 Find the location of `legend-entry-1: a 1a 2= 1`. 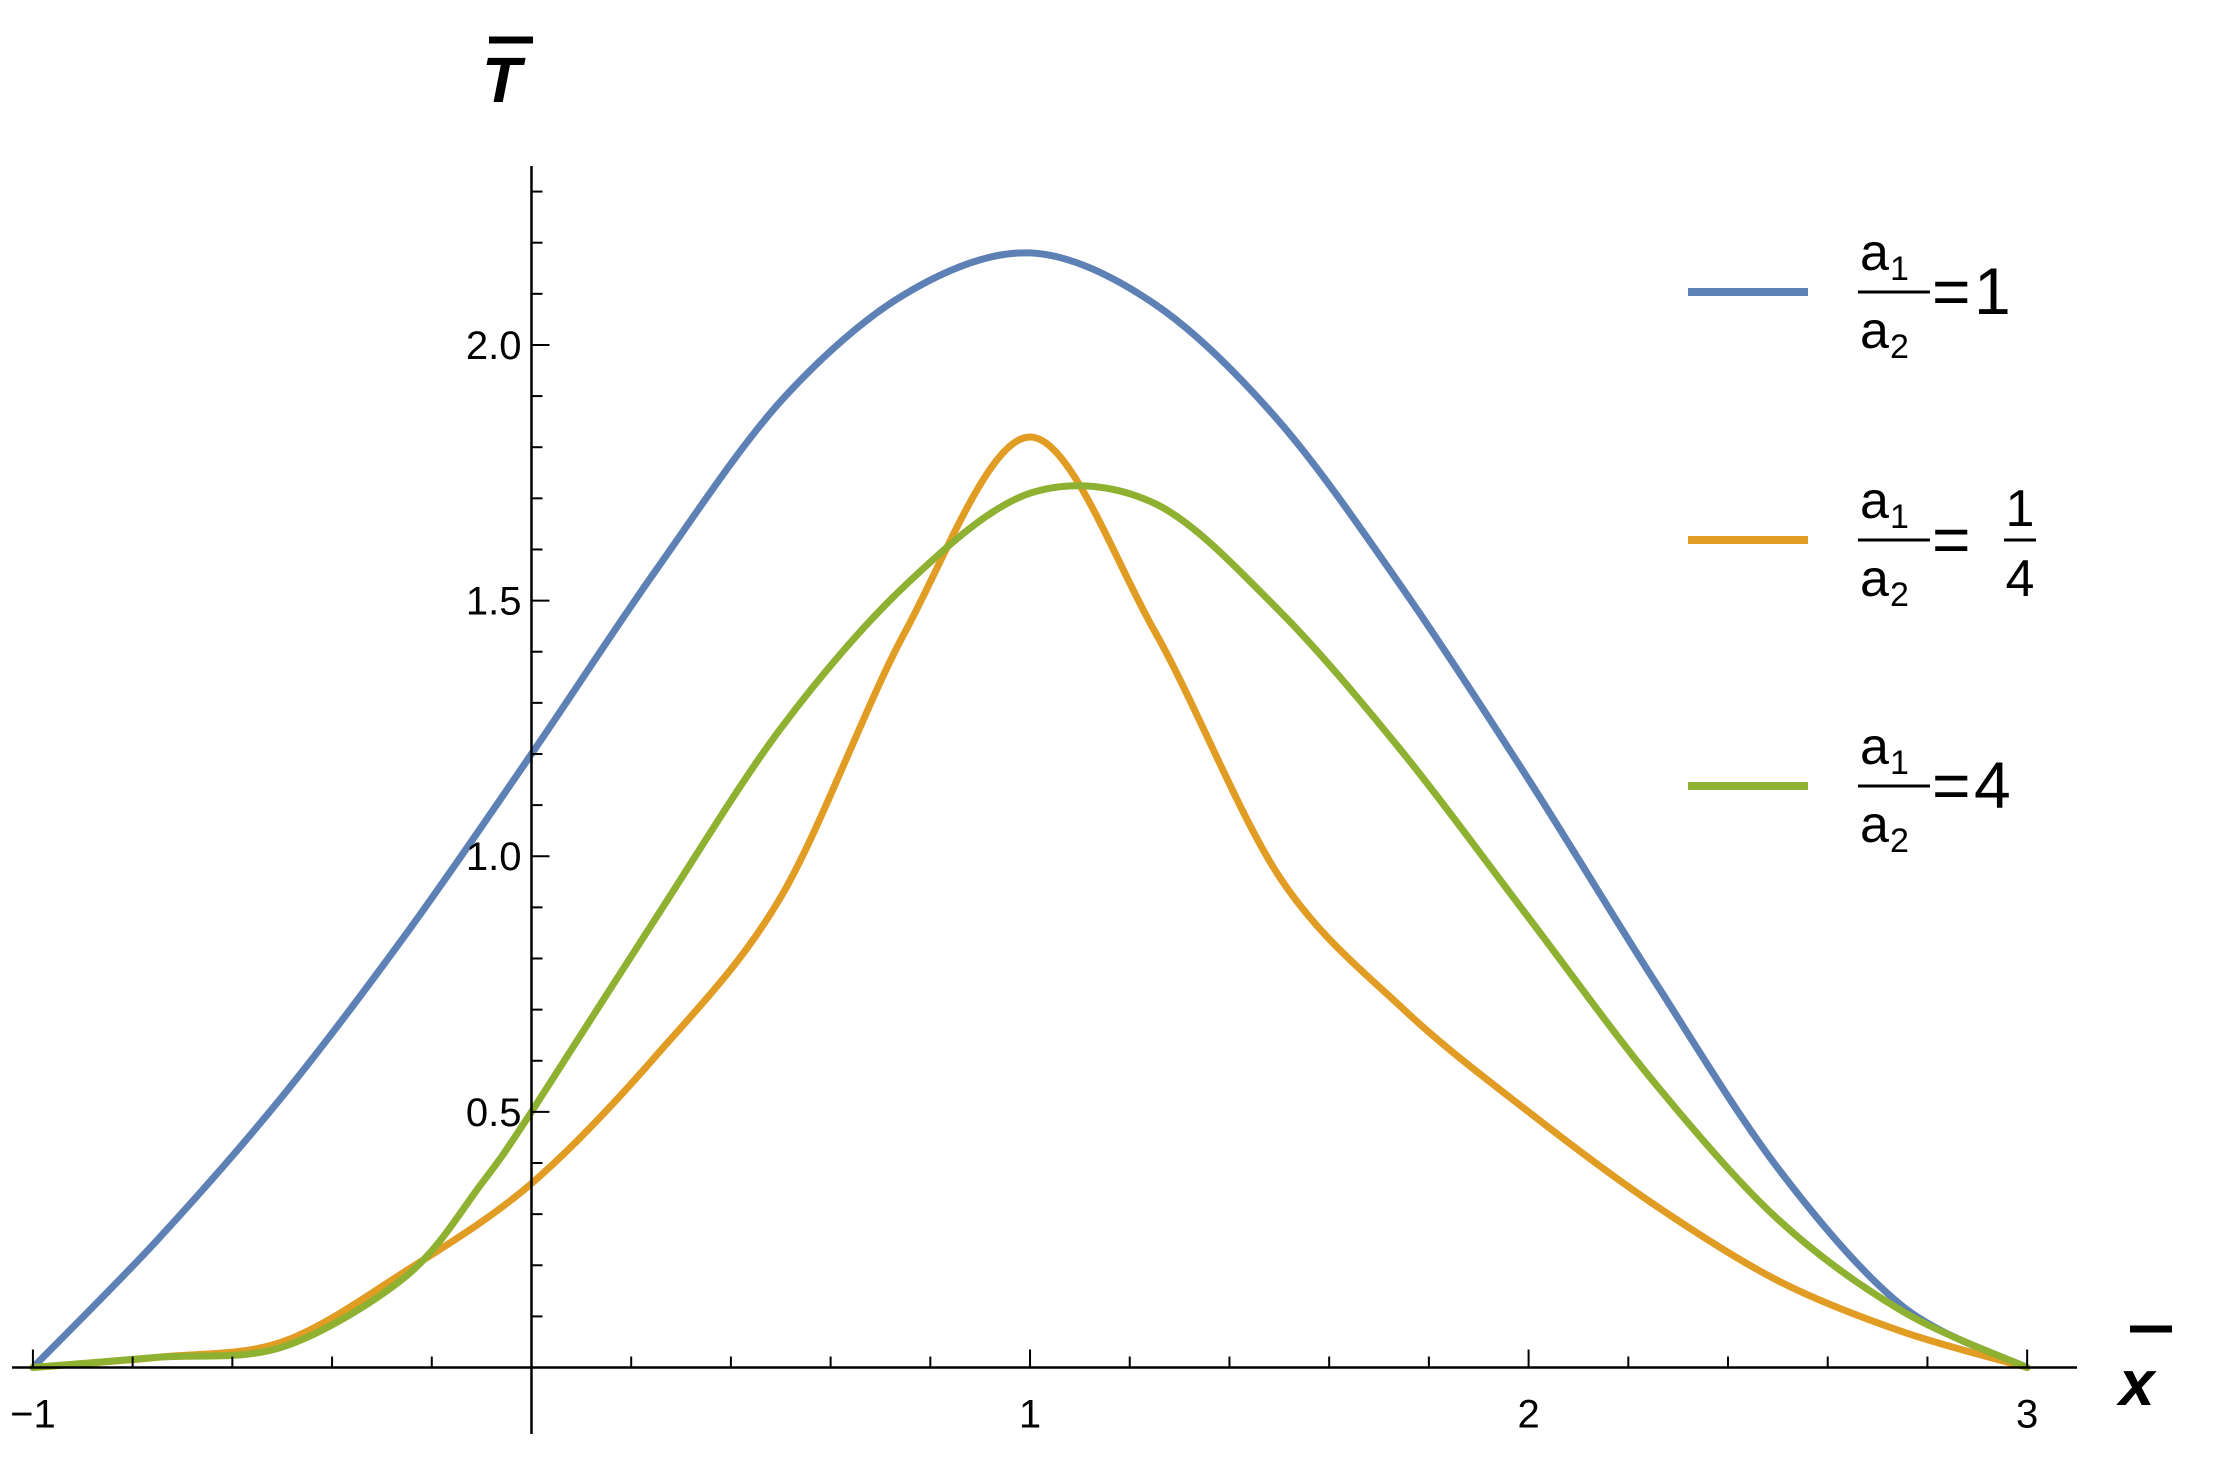

legend-entry-1: a 1a 2= 1 is located at coordinates (1849, 295).